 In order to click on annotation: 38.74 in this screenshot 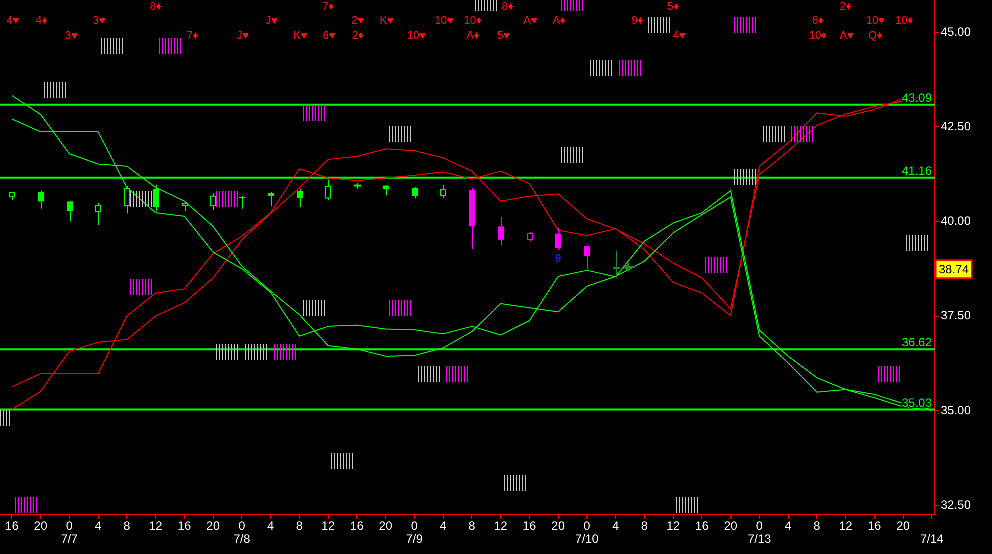, I will do `click(954, 269)`.